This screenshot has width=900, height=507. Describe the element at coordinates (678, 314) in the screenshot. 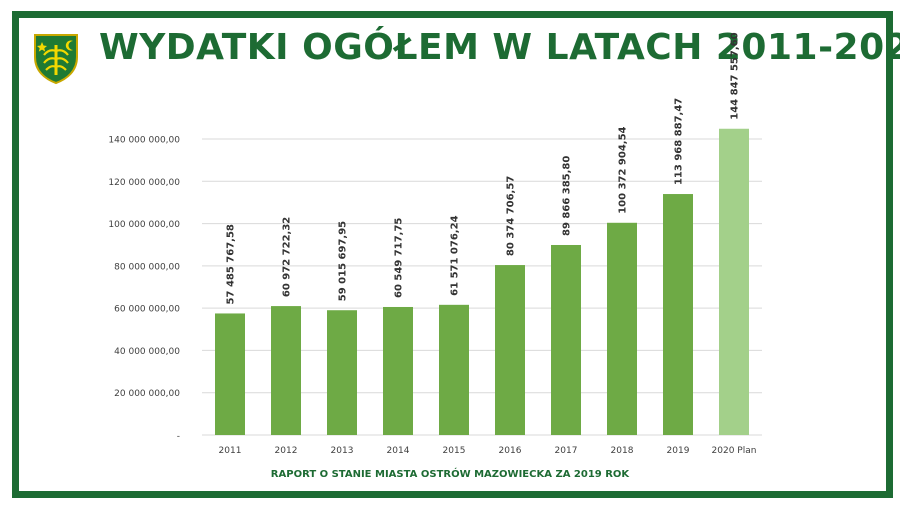

I see `bar-2019` at that location.